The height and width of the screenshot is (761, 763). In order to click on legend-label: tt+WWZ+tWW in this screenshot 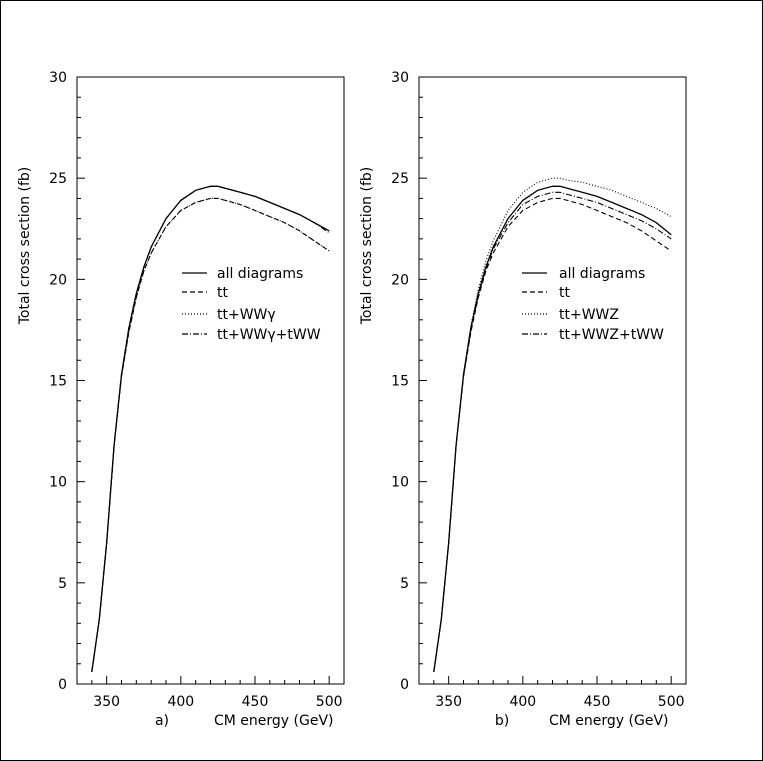, I will do `click(611, 335)`.